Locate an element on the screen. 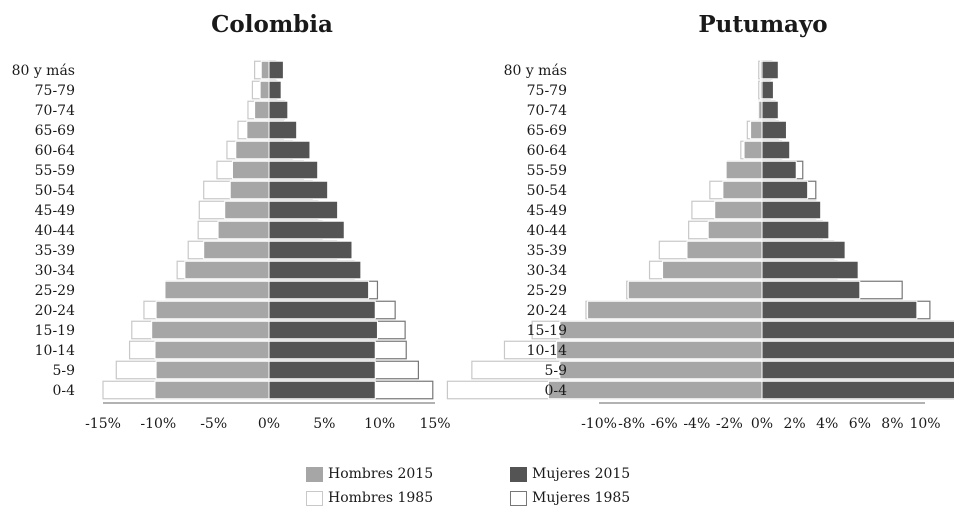 The image size is (954, 512). legend-swatch-hombres-2015 is located at coordinates (314, 474).